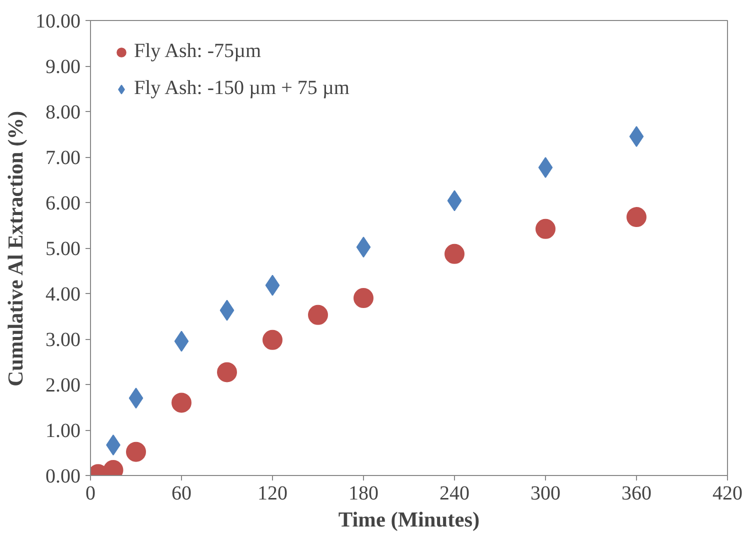 Image resolution: width=751 pixels, height=534 pixels. Describe the element at coordinates (63, 431) in the screenshot. I see `y-tick-label: 1.00` at that location.